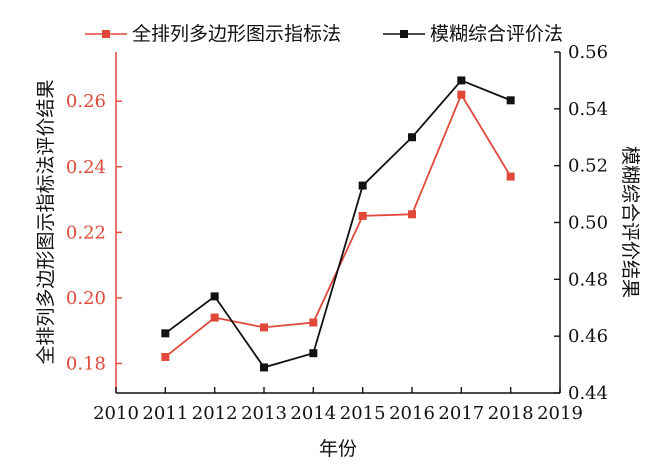 Image resolution: width=650 pixels, height=470 pixels. I want to click on right-axis-ticks: 0.44 0.46 0.48 0.50 0.52 0.54 0.56, so click(581, 223).